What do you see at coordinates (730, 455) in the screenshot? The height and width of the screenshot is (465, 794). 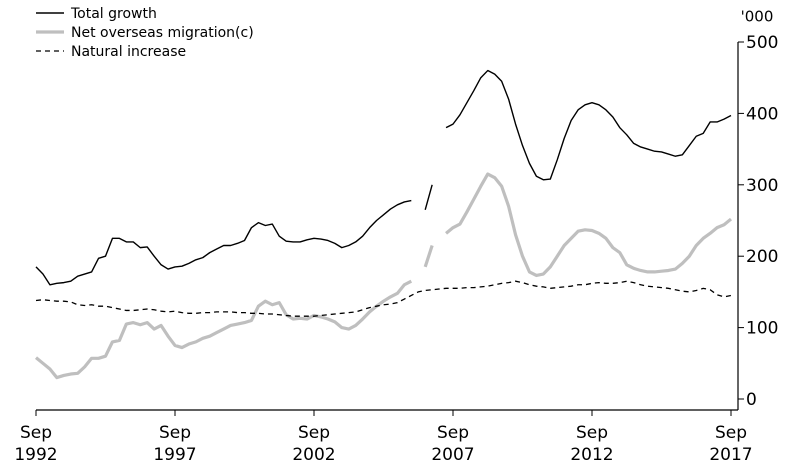 I see `x-tick-label: 2017` at bounding box center [730, 455].